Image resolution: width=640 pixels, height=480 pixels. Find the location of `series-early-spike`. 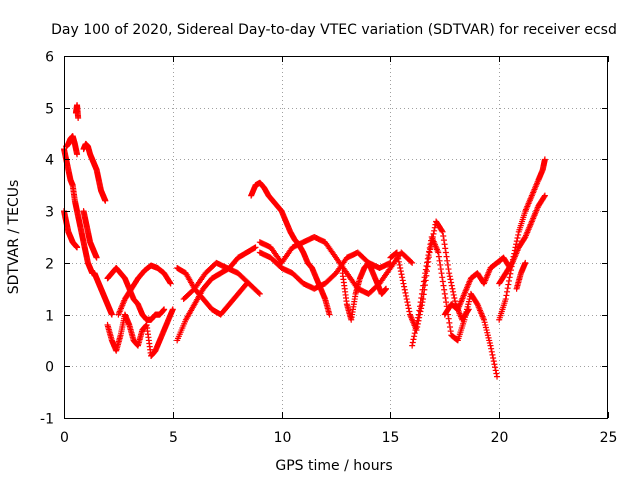

series-early-spike is located at coordinates (77, 112).